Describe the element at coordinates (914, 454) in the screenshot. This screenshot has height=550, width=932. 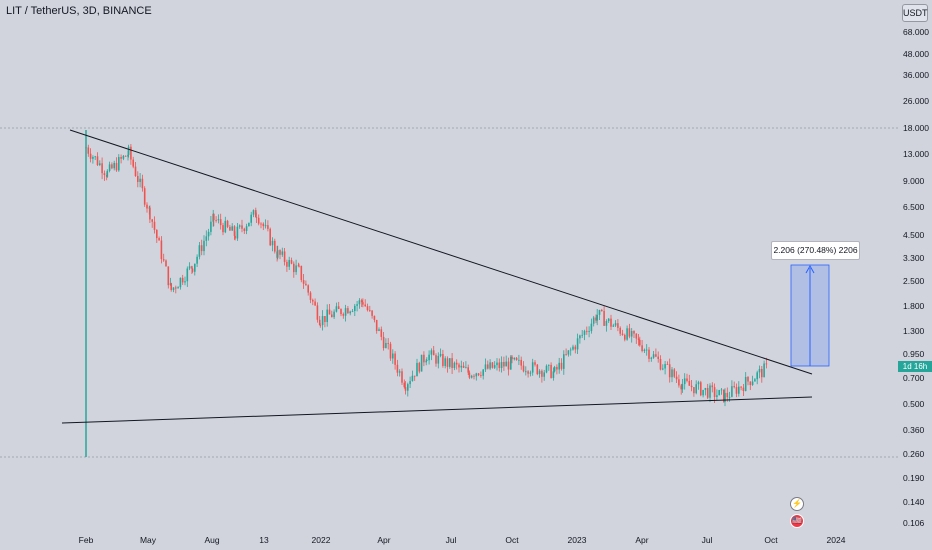
I see `y-tick-label: 0.260` at that location.